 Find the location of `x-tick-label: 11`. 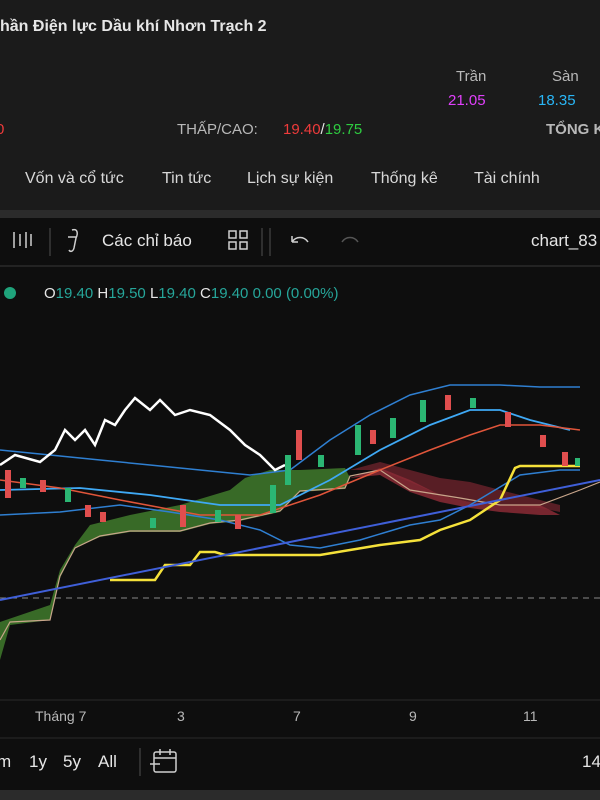

x-tick-label: 11 is located at coordinates (530, 716).